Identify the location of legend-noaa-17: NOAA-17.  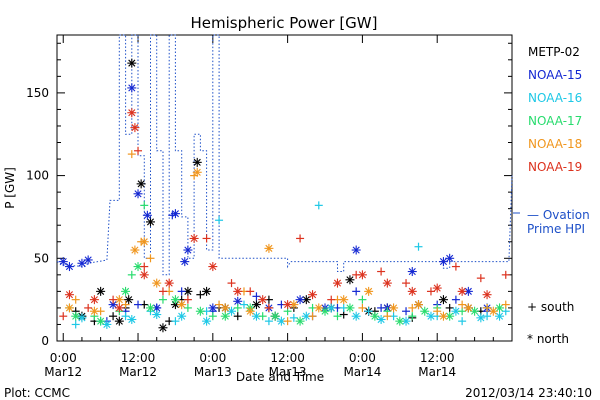
(555, 121).